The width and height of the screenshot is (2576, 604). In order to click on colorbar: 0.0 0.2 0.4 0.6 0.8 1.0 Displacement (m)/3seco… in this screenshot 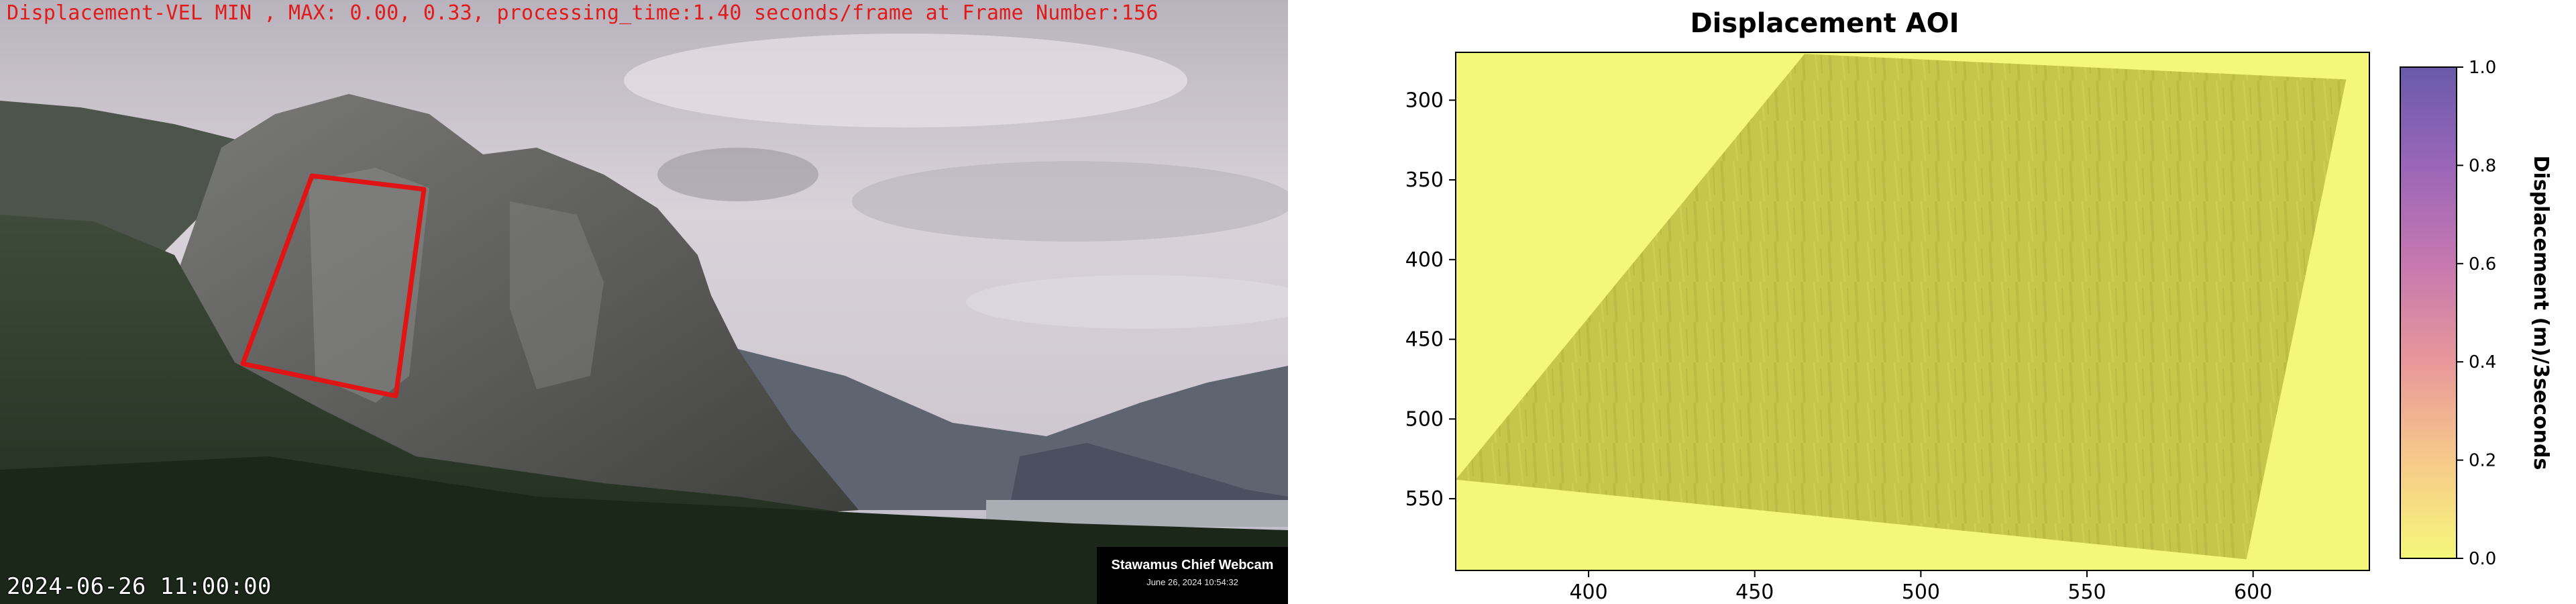, I will do `click(2476, 313)`.